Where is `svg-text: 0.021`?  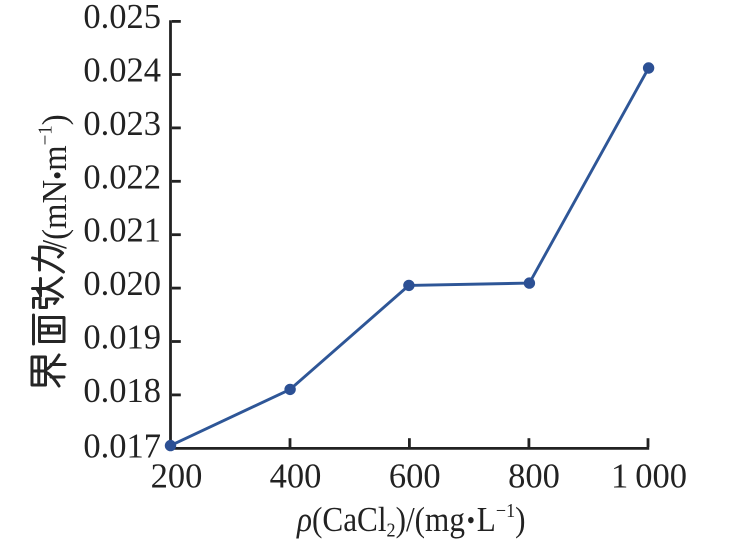 svg-text: 0.021 is located at coordinates (122, 231).